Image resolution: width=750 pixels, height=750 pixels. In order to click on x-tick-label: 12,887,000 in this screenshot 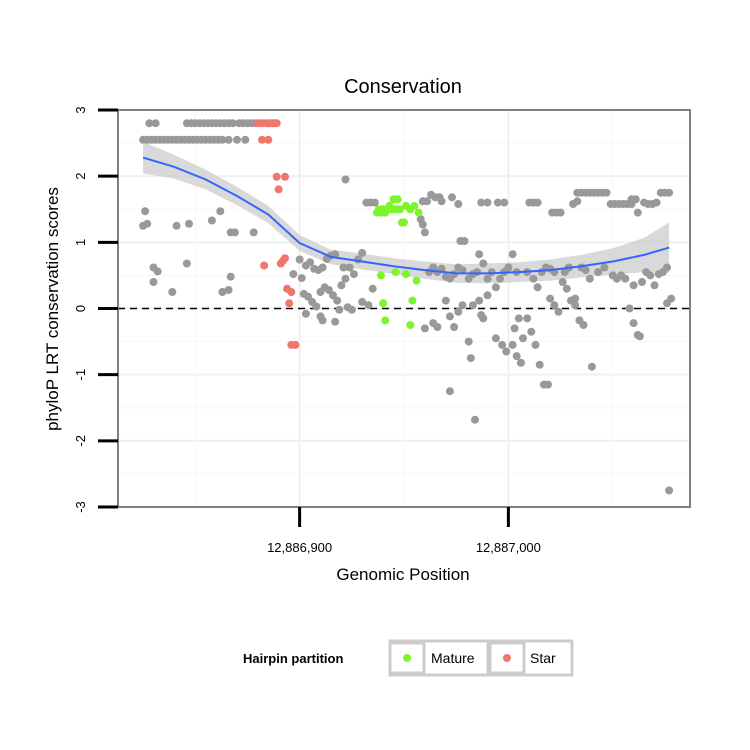, I will do `click(508, 547)`.